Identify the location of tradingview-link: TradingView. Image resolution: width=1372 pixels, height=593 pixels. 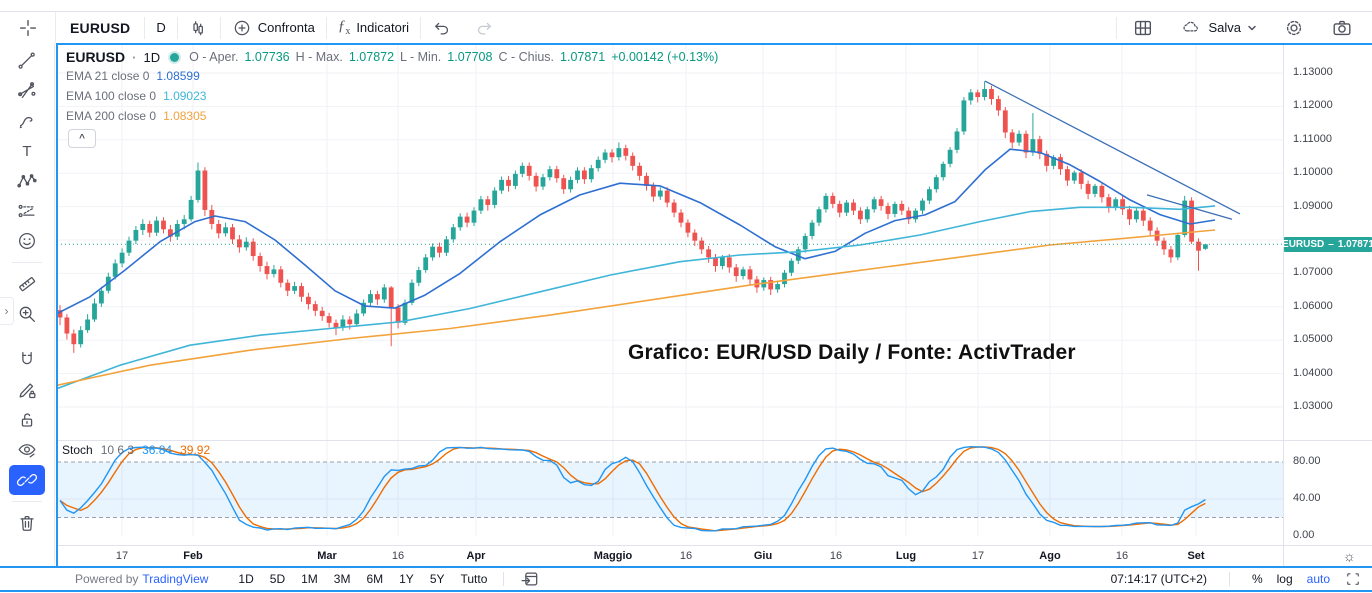
(175, 579).